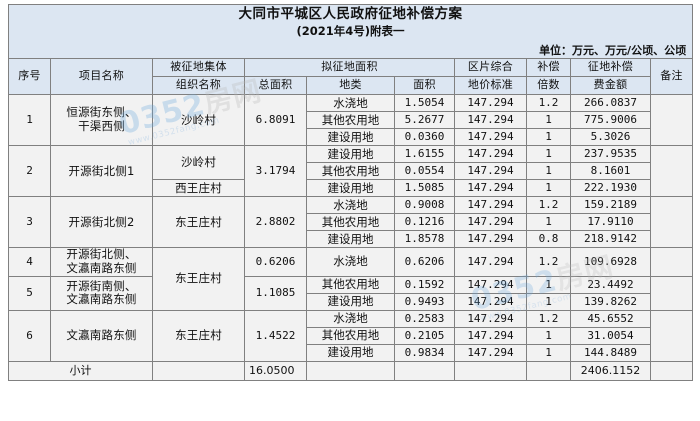 This screenshot has width=700, height=421. What do you see at coordinates (610, 103) in the screenshot?
I see `cell-compensation: 266.0837` at bounding box center [610, 103].